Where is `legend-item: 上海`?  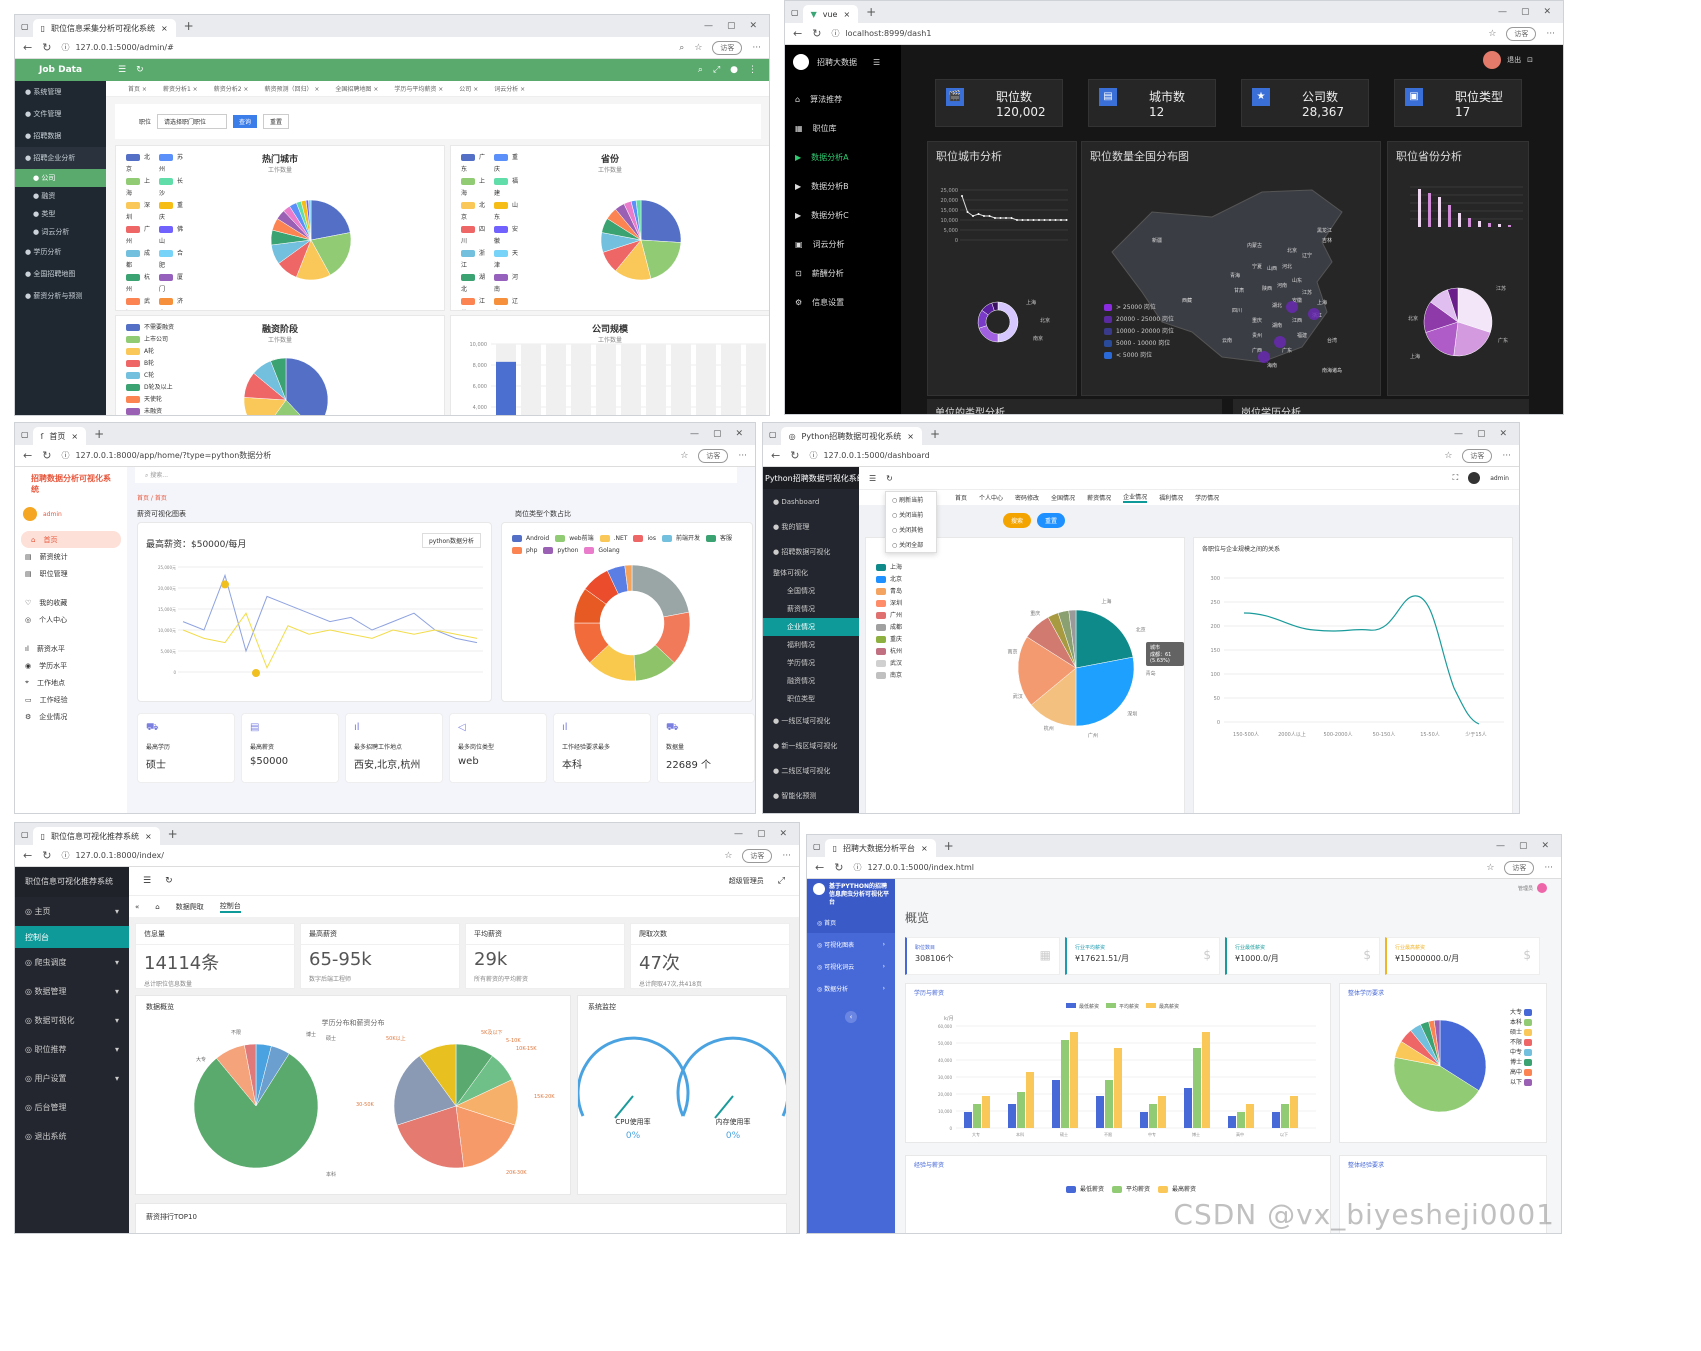 legend-item: 上海 is located at coordinates (474, 188).